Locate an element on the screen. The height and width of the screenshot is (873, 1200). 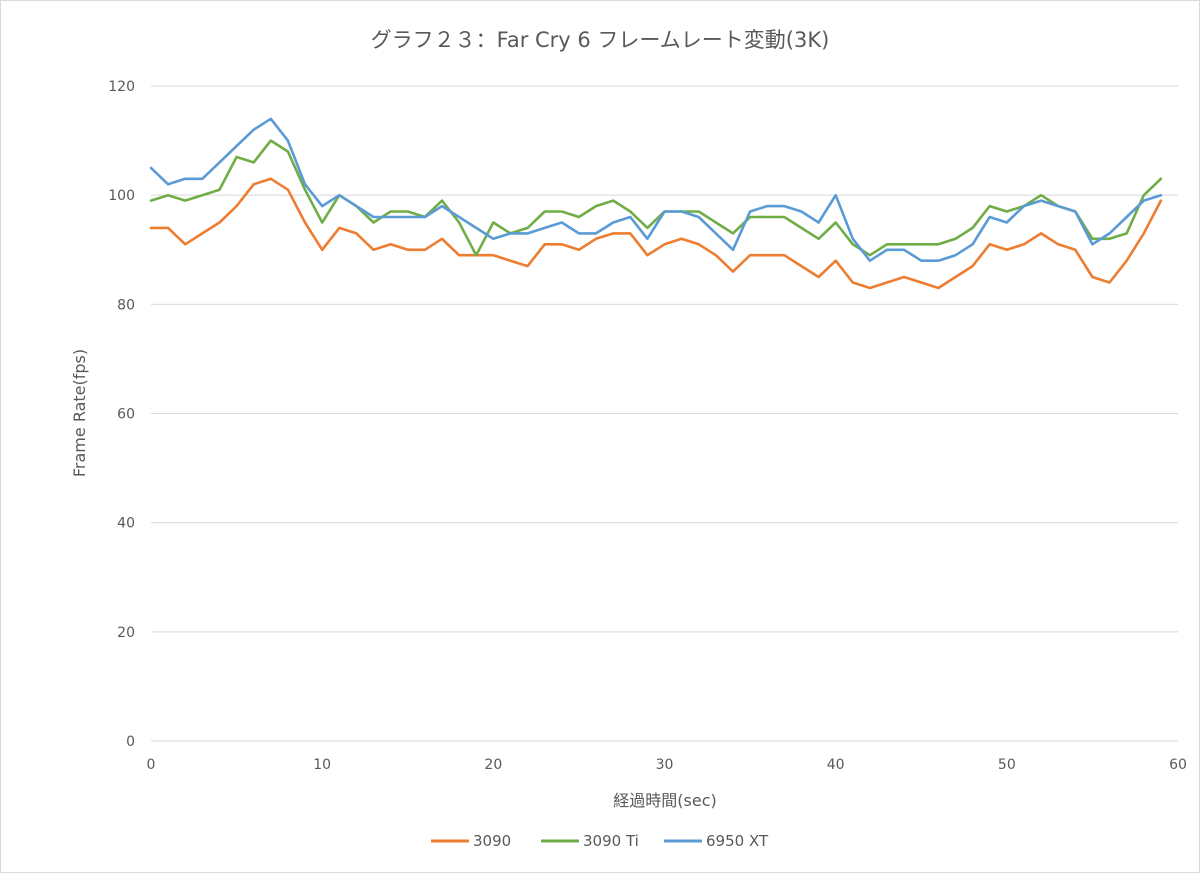
series-line-6950-xt is located at coordinates (656, 190).